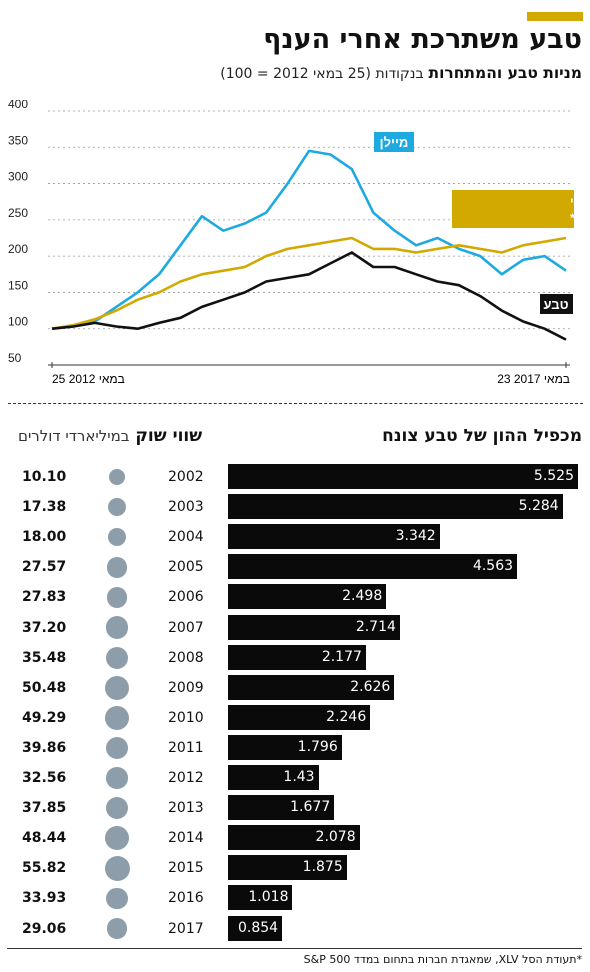 This screenshot has width=590, height=972. I want to click on table-row: 37.20 2007 2.714, so click(295, 629).